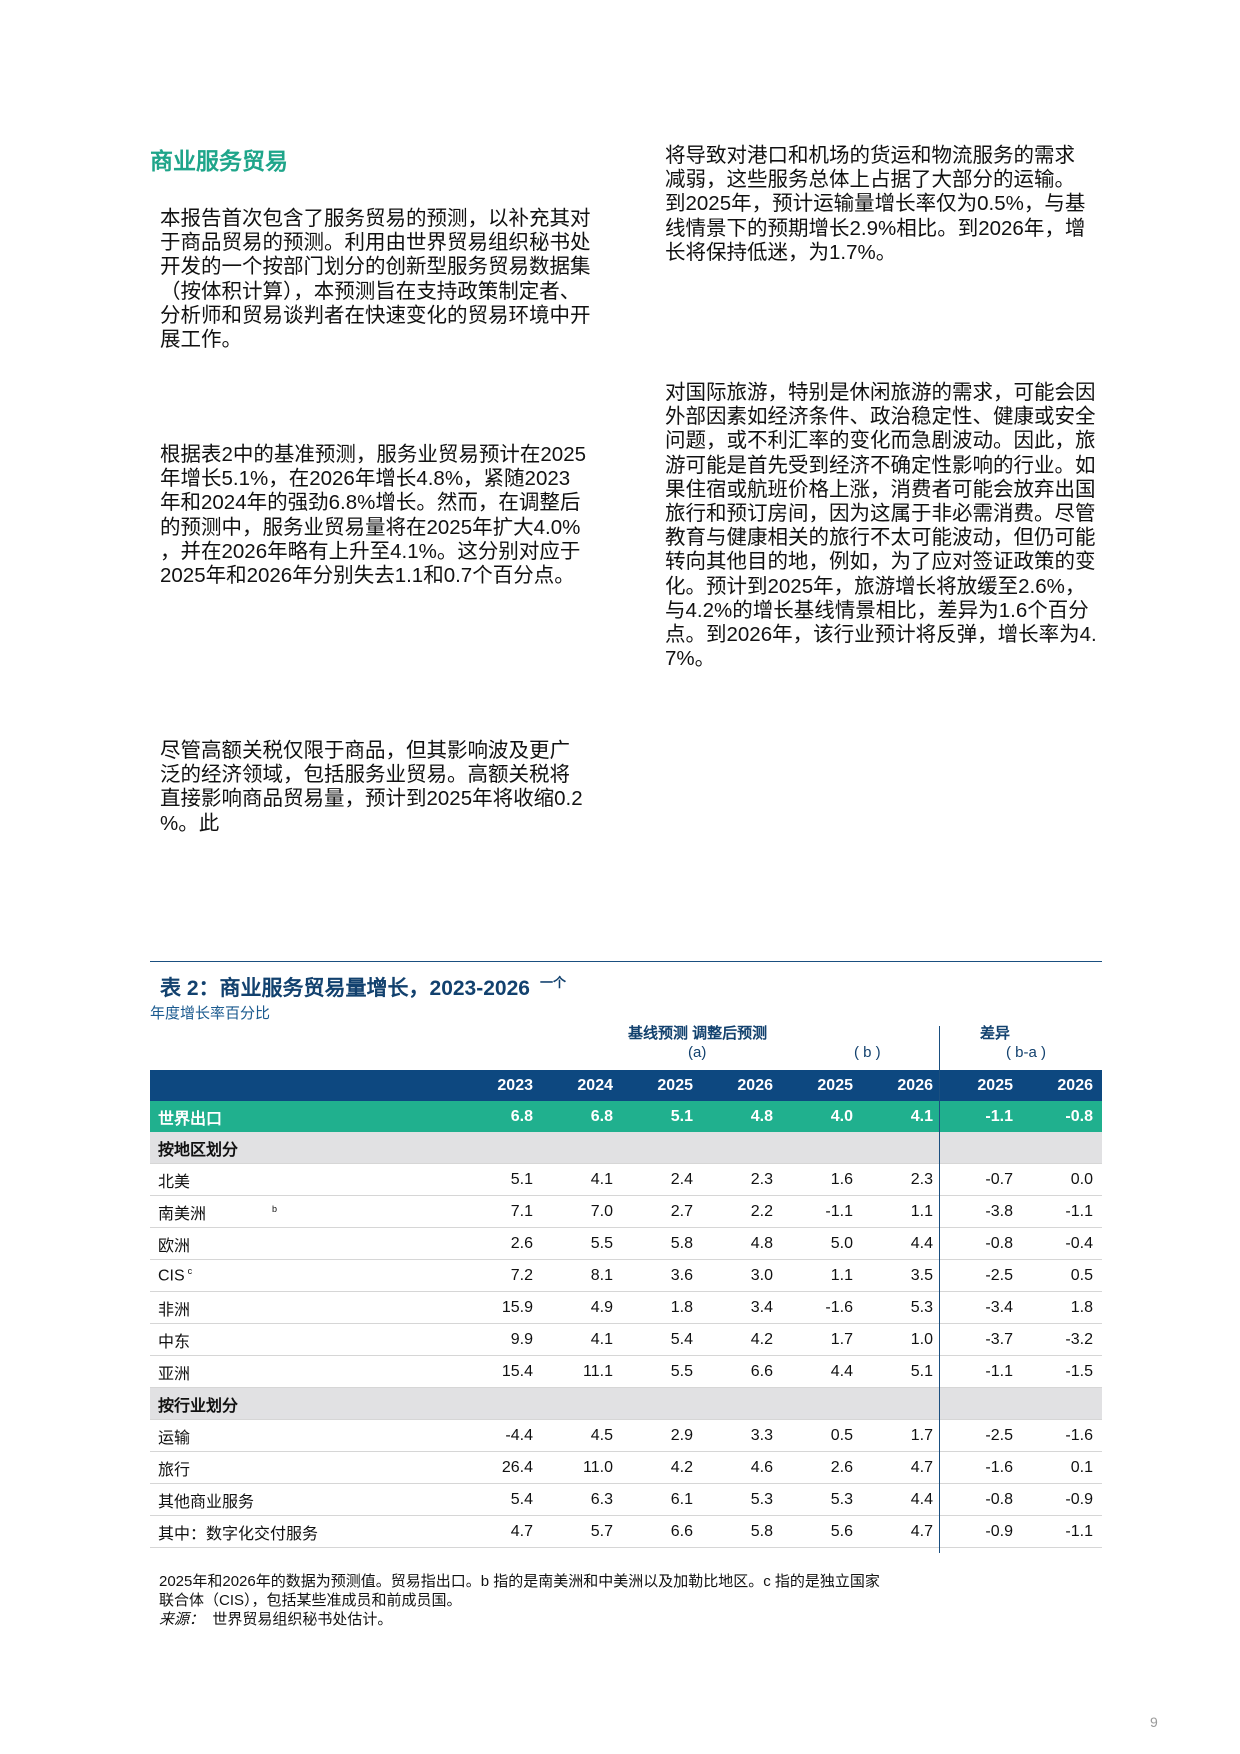 The height and width of the screenshot is (1754, 1240). Describe the element at coordinates (306, 1085) in the screenshot. I see `header-label-cell` at that location.